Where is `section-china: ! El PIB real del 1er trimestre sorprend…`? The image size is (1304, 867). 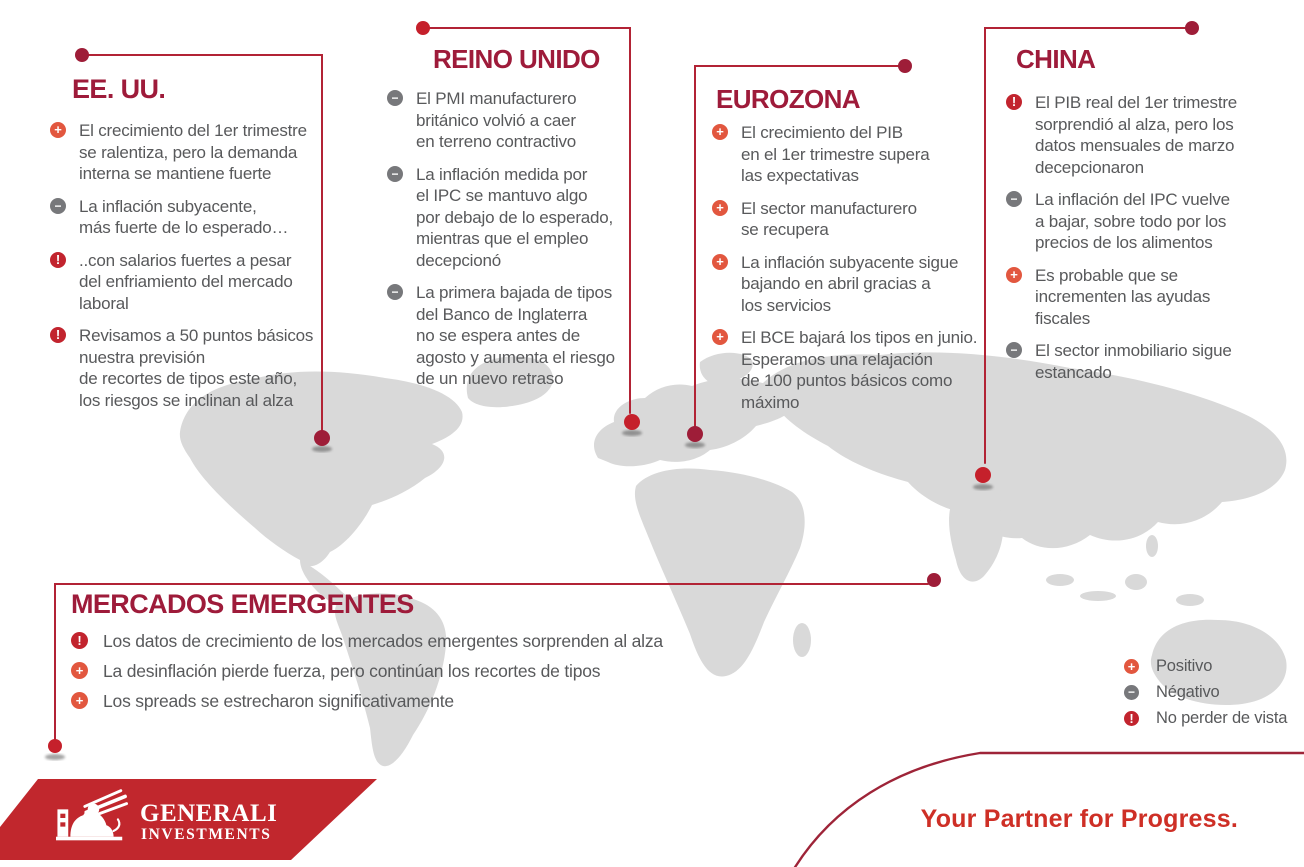
section-china: ! El PIB real del 1er trimestre sorprend… is located at coordinates (1121, 237).